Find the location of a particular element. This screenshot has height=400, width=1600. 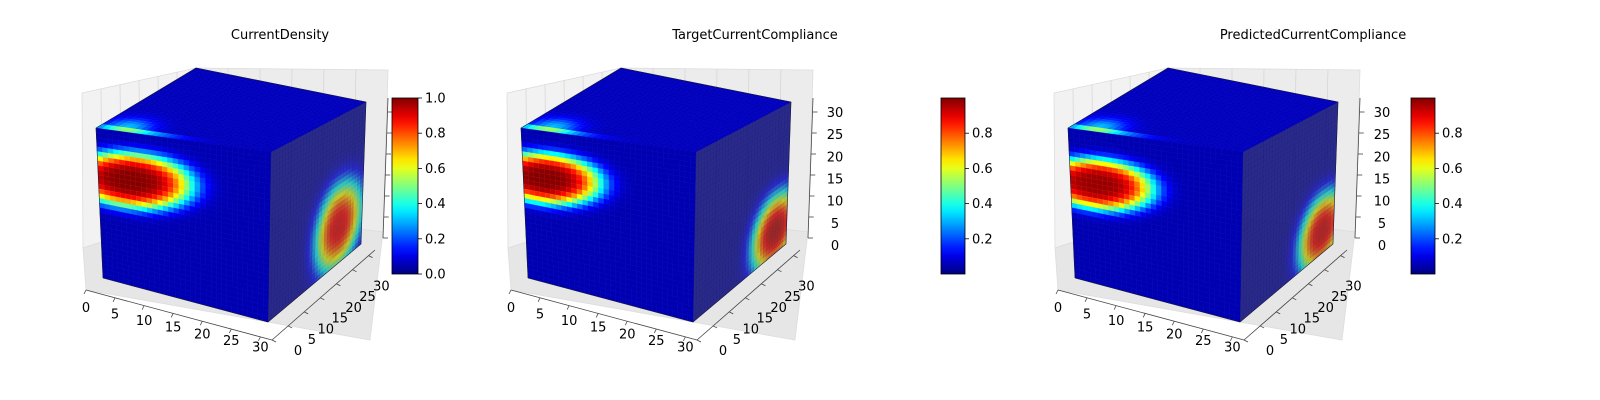

colorbar: 0.2 0.4 0.6 0.8 is located at coordinates (966, 186).